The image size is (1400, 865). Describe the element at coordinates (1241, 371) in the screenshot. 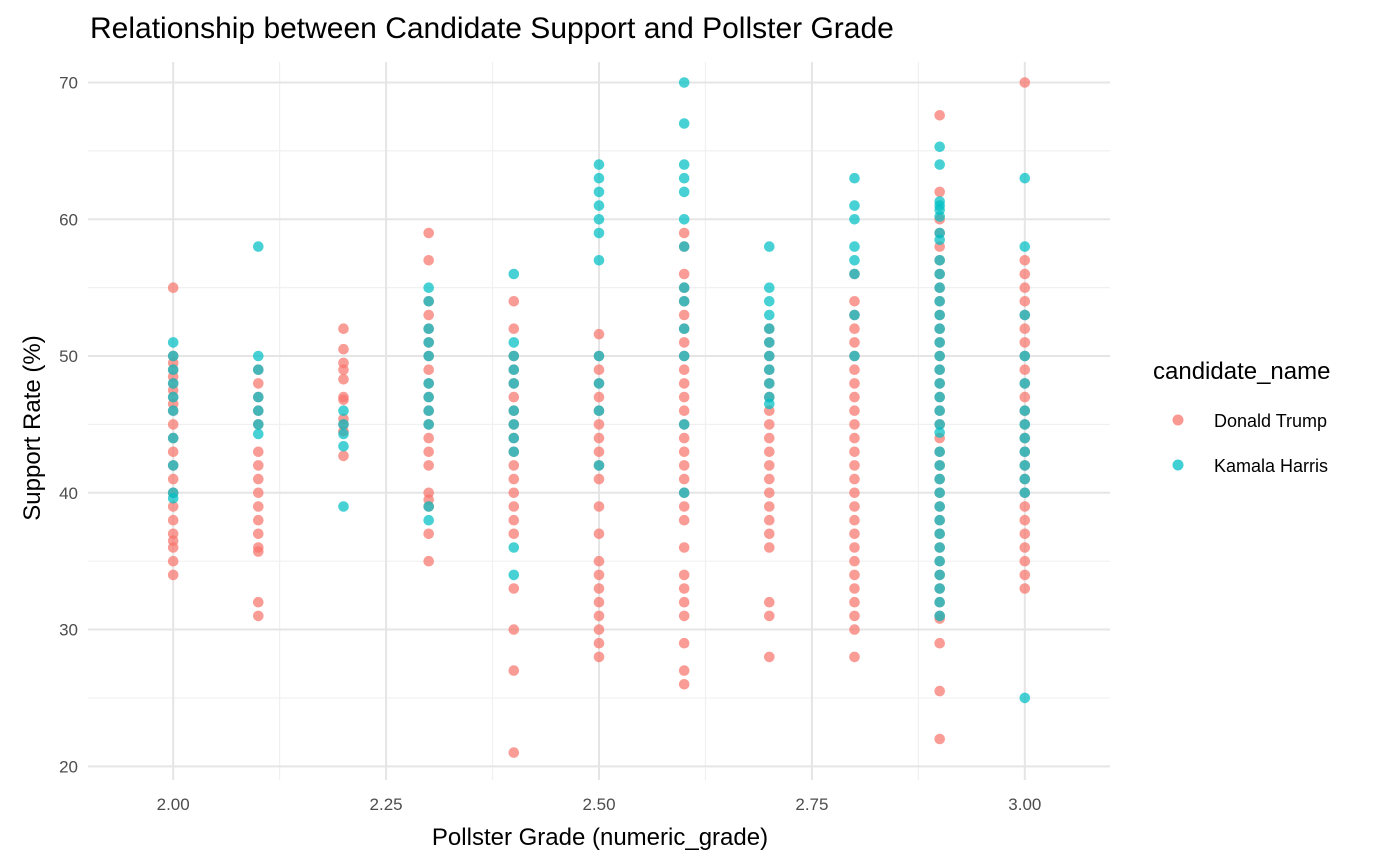

I see `legend-title: candidate_name` at that location.